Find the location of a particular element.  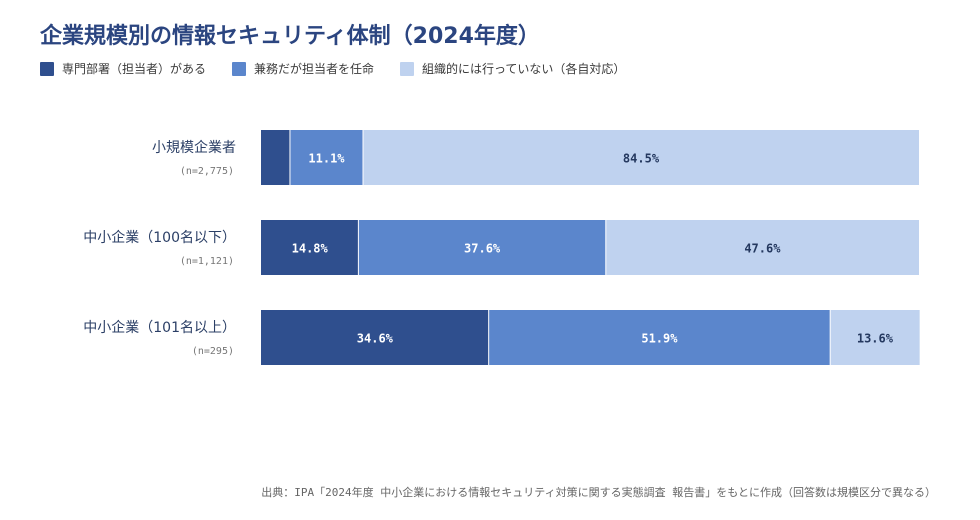

legend-label-concurrent: 兼務だが担当者を任命 is located at coordinates (314, 69).